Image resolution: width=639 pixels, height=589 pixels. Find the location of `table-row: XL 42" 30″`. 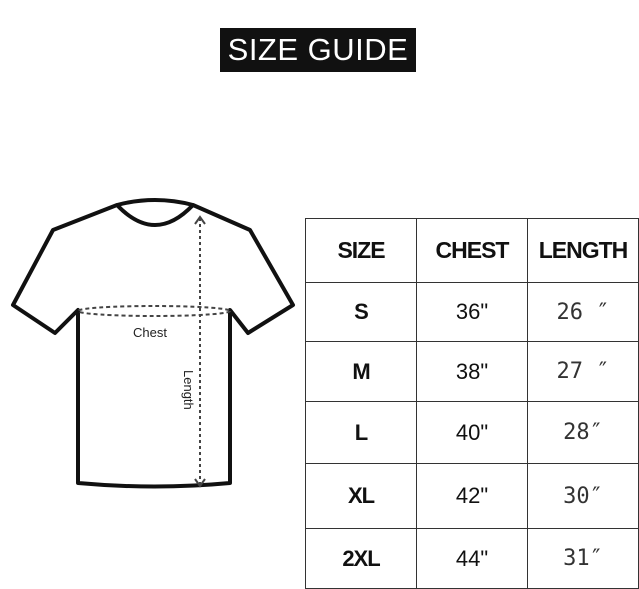

table-row: XL 42" 30″ is located at coordinates (472, 496).